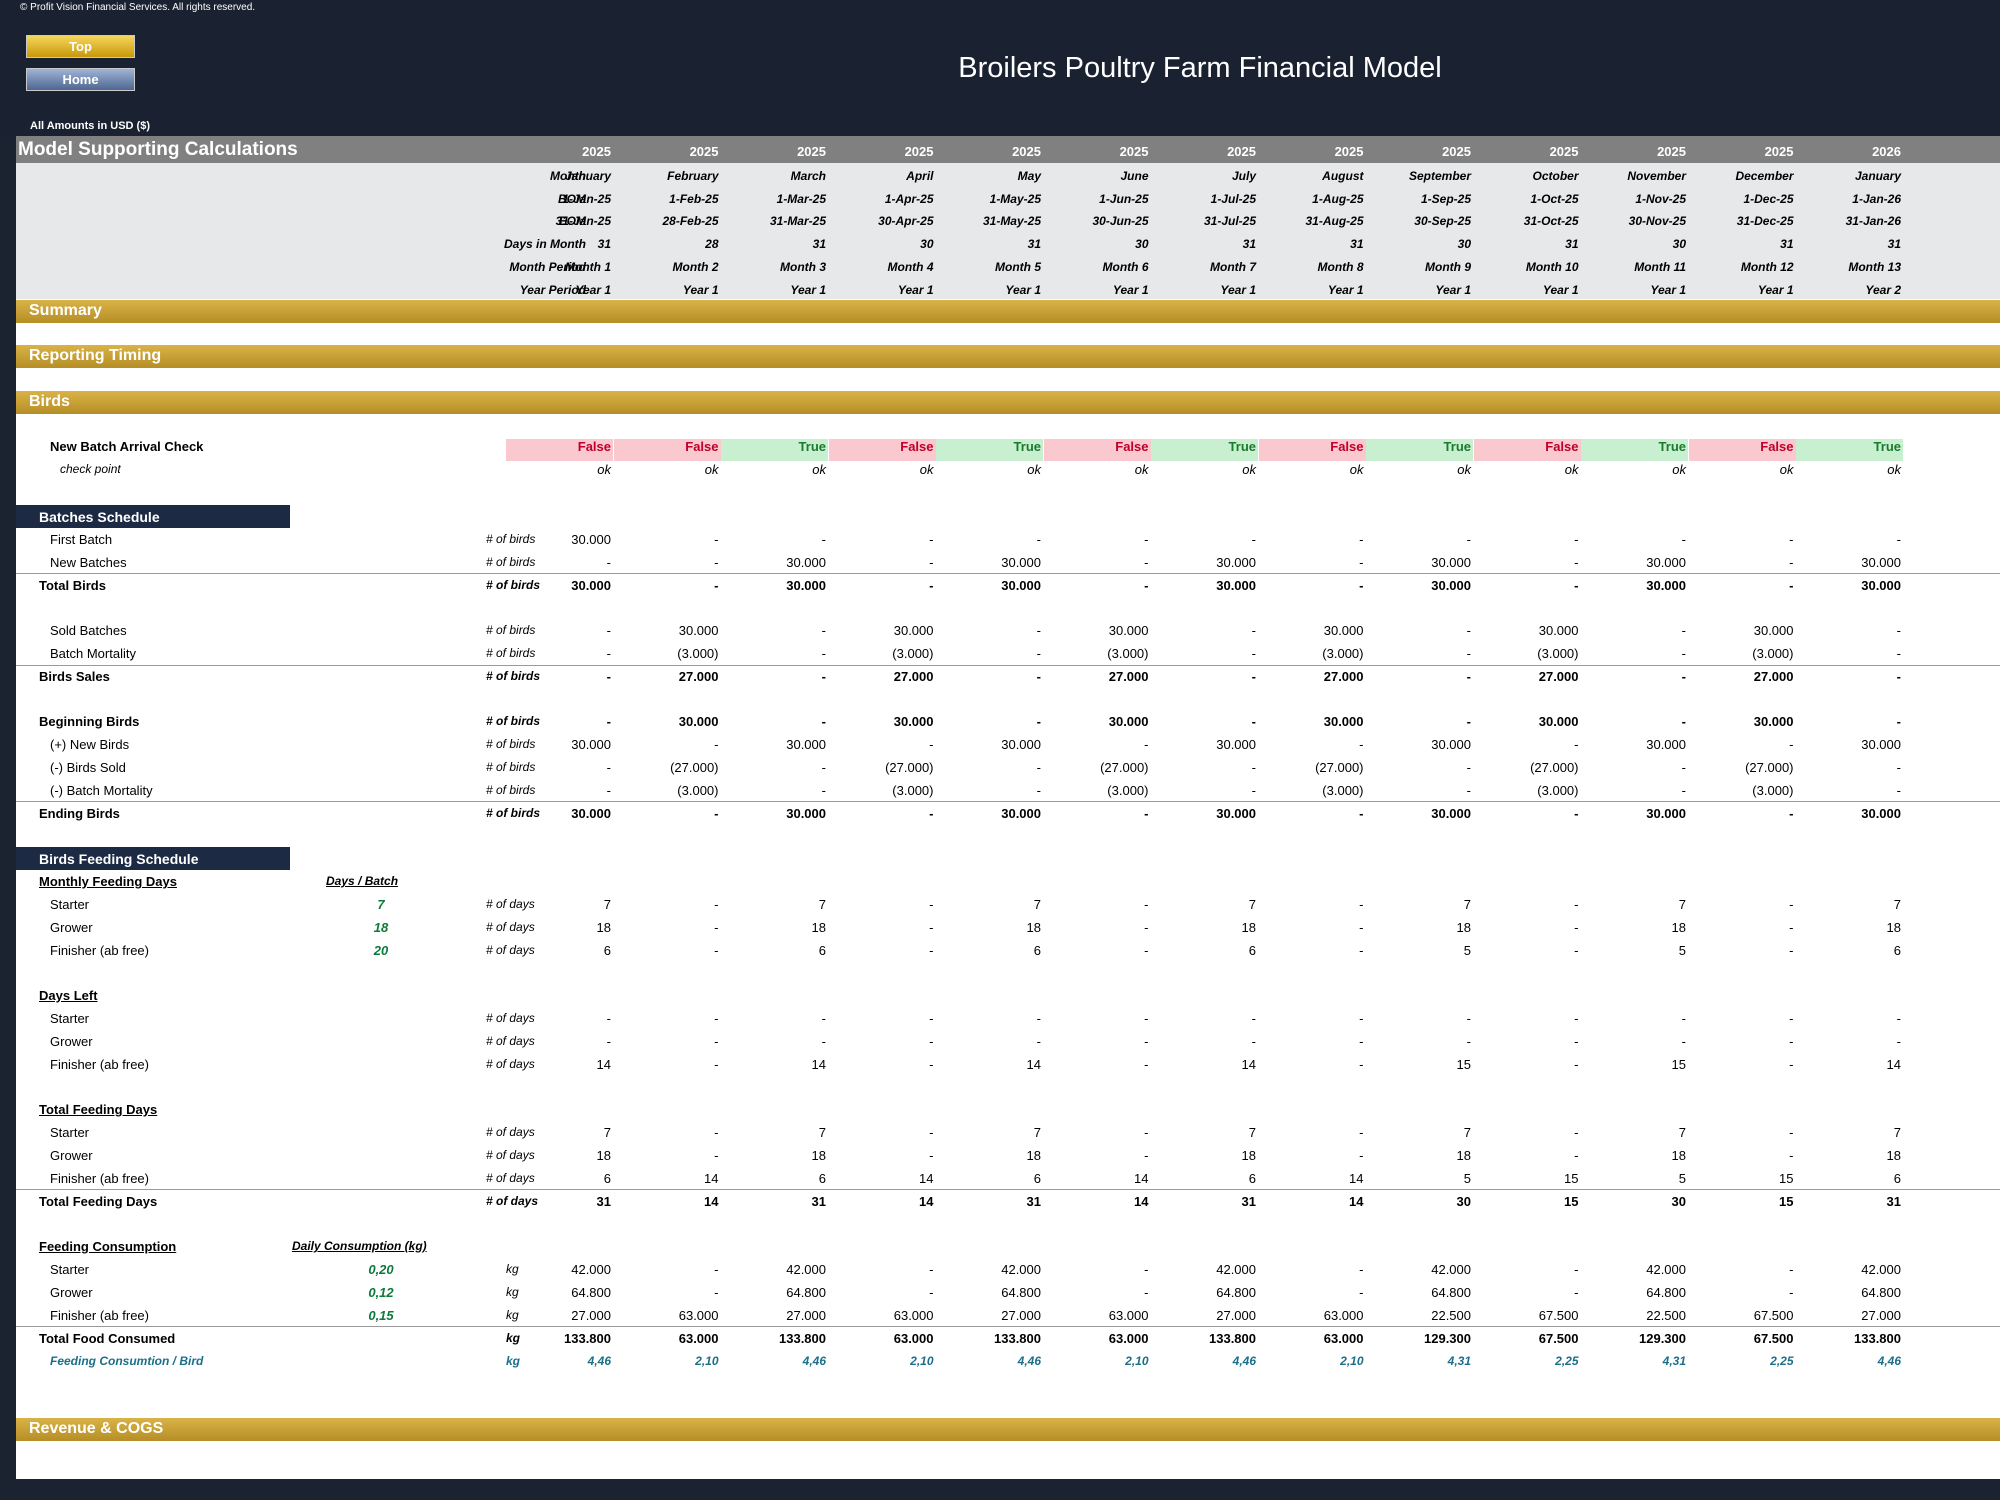 The width and height of the screenshot is (2000, 1500). Describe the element at coordinates (362, 881) in the screenshot. I see `days-per-batch-title: Days / Batch` at that location.